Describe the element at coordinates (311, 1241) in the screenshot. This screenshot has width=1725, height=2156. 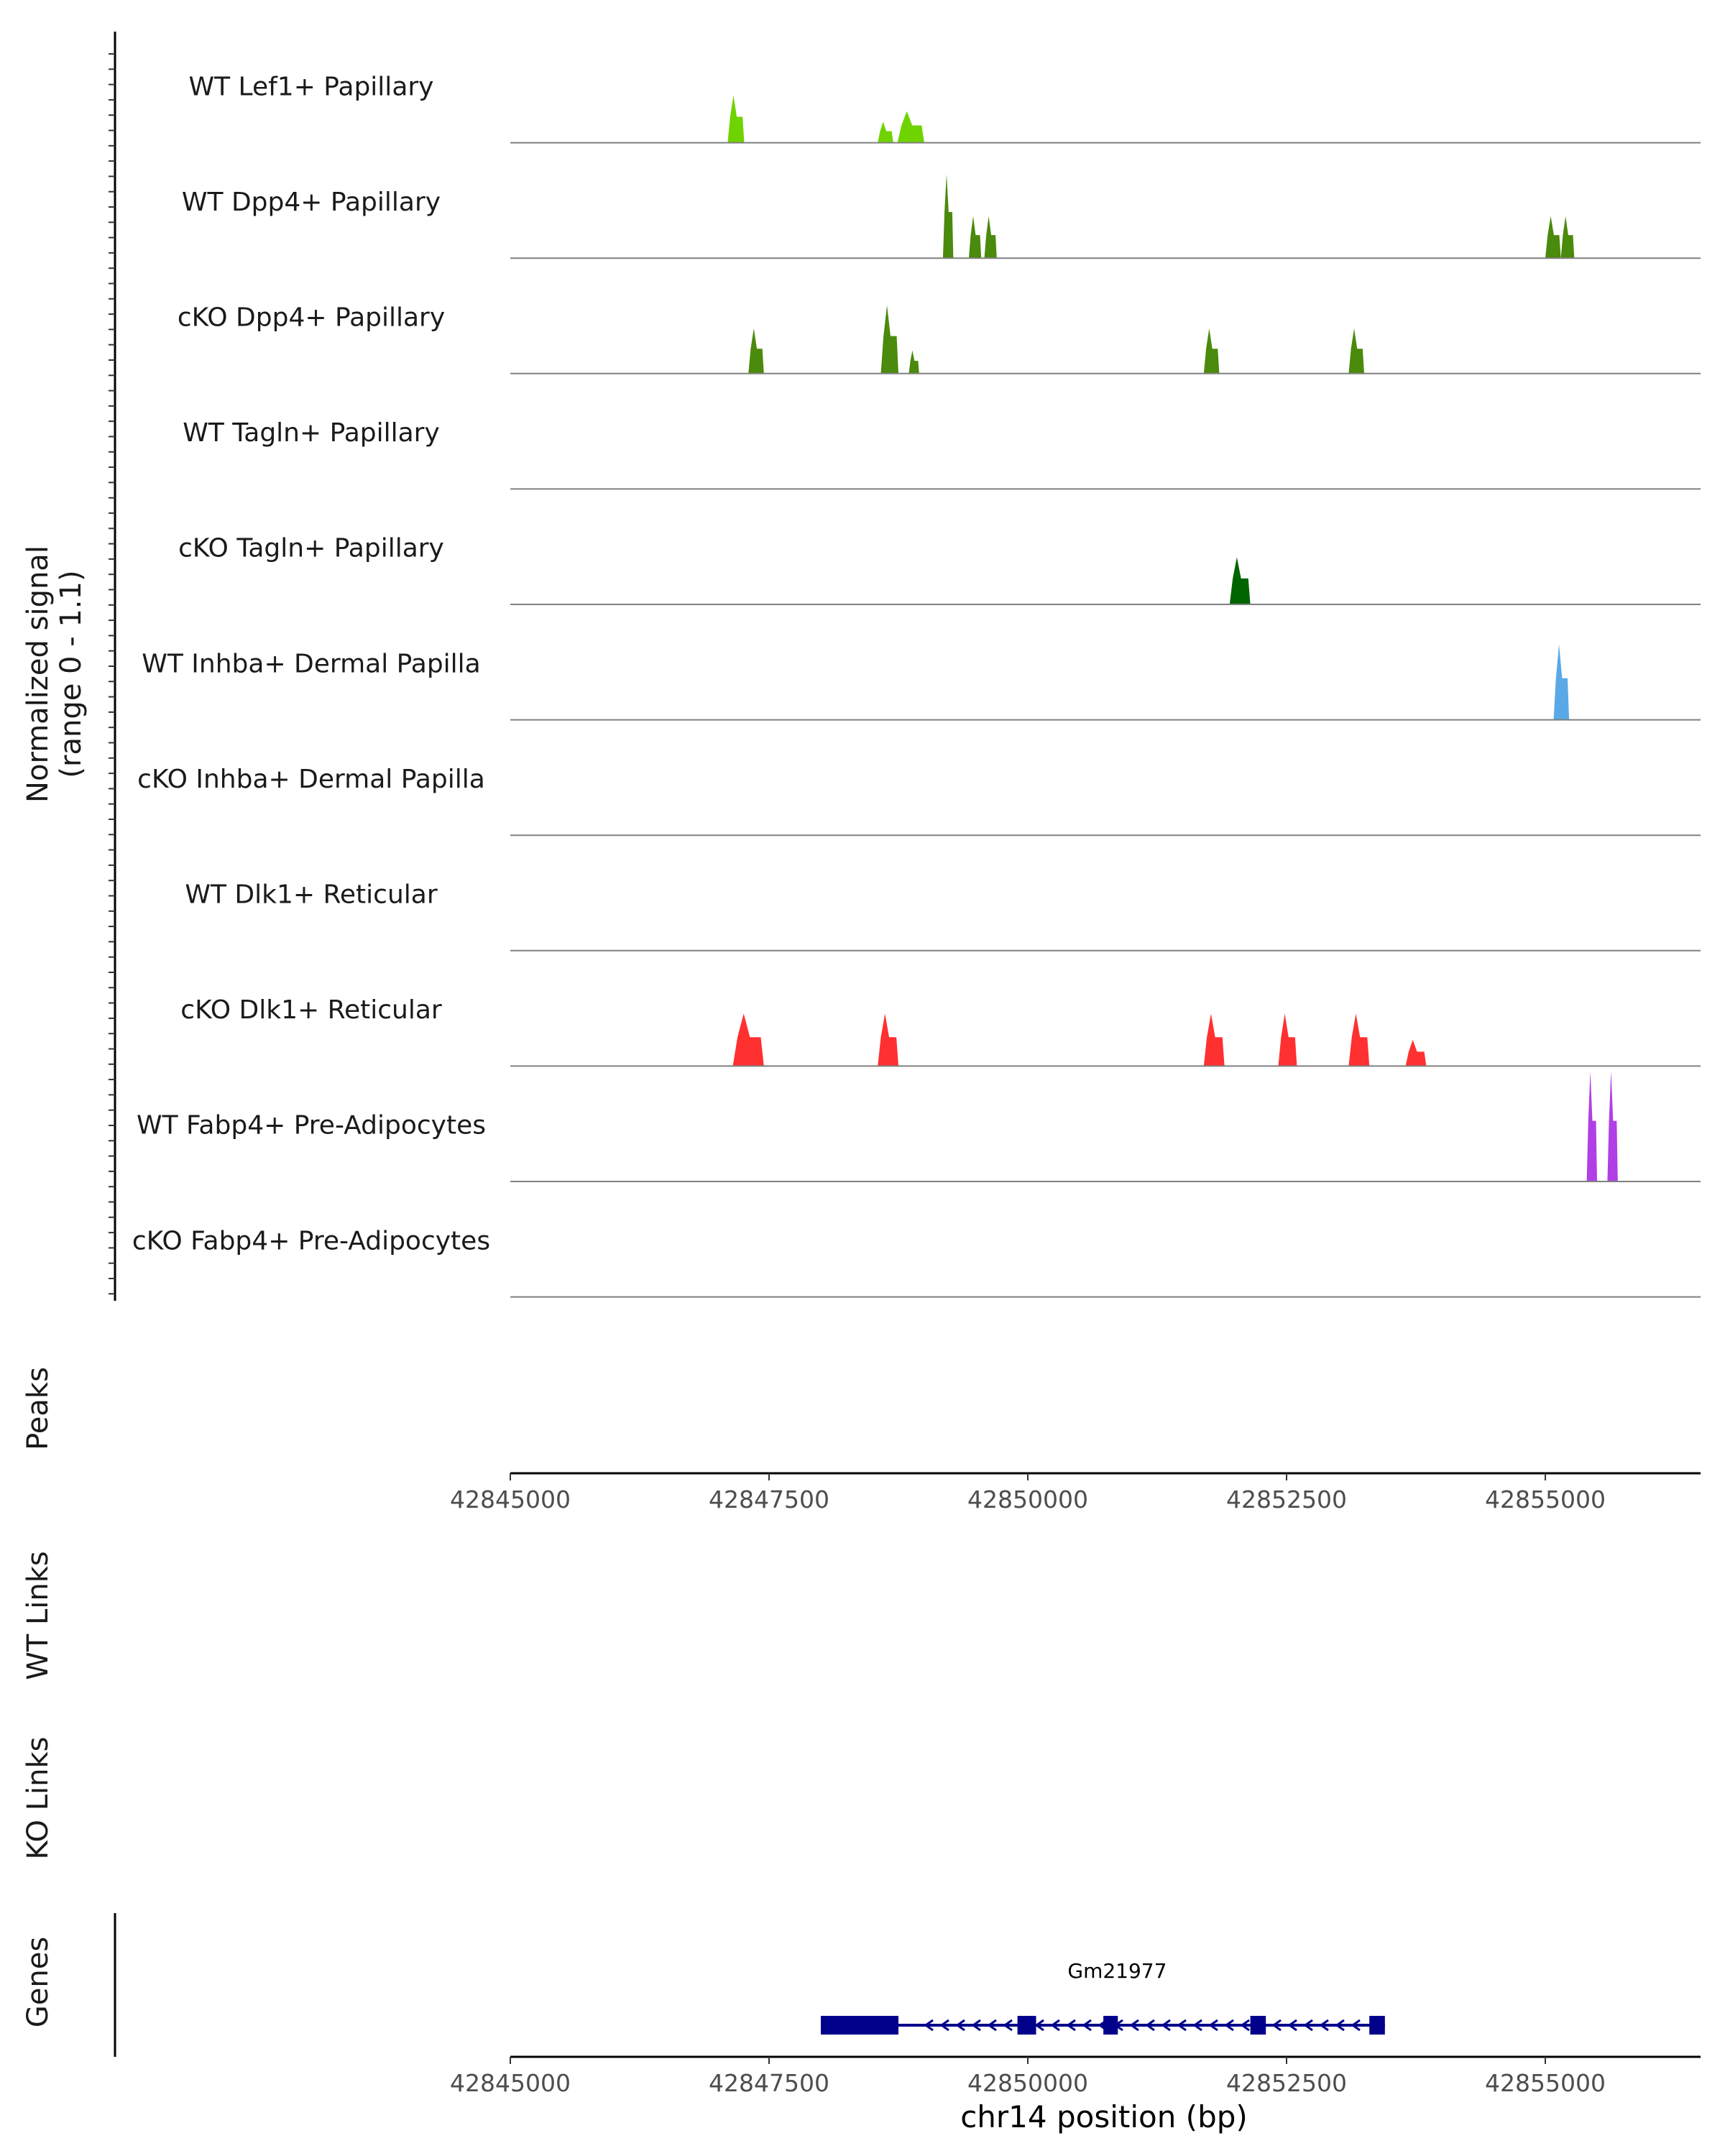
I see `track-label: cKO Fabp4+ Pre-Adipocytes` at that location.